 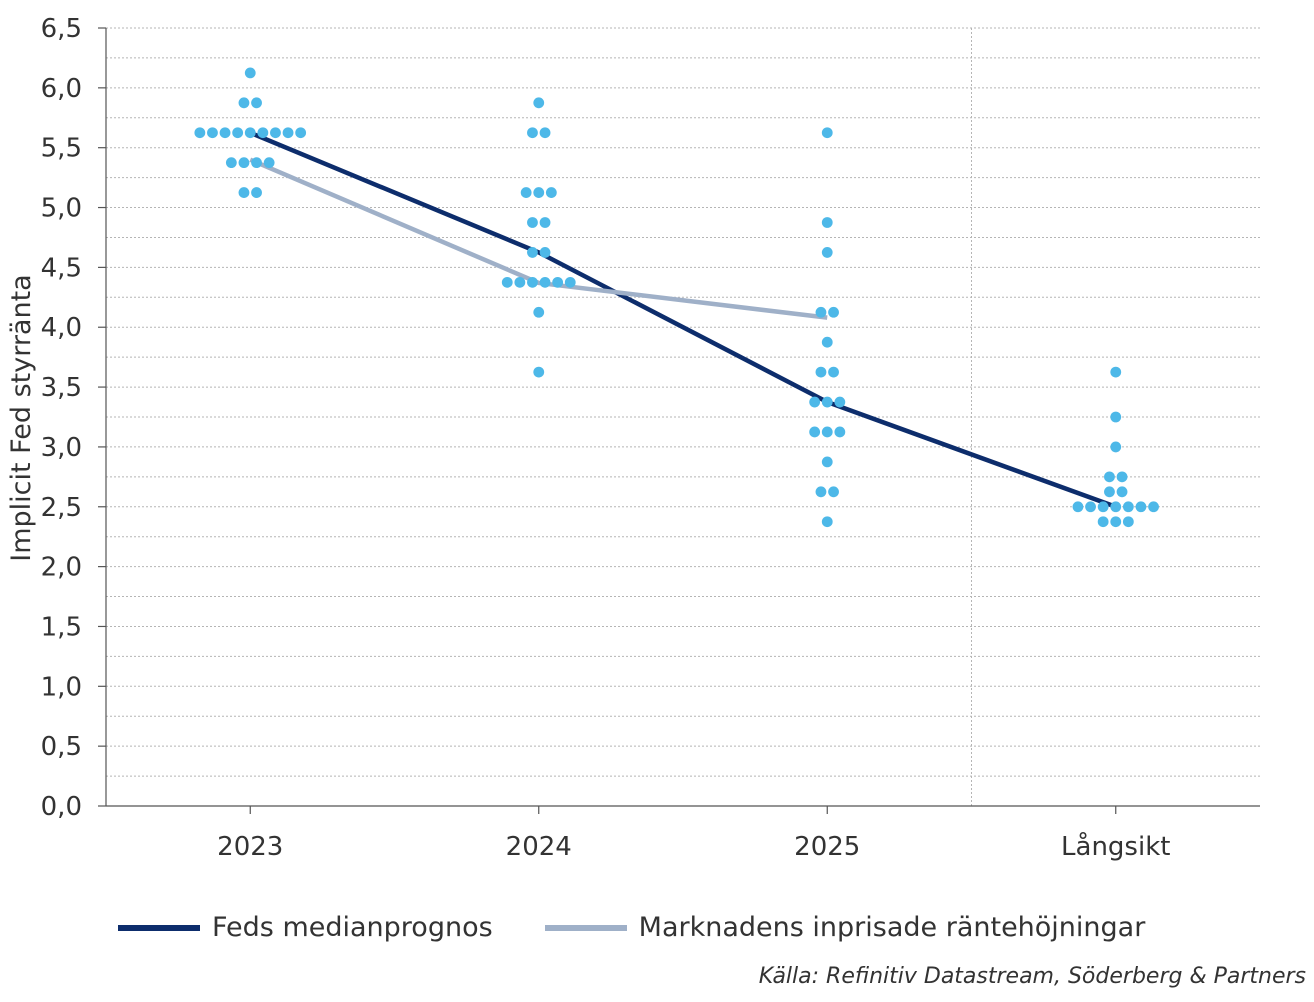 What do you see at coordinates (693, 834) in the screenshot?
I see `x-axis-ticks: 2023 2024 2025 Långsikt` at bounding box center [693, 834].